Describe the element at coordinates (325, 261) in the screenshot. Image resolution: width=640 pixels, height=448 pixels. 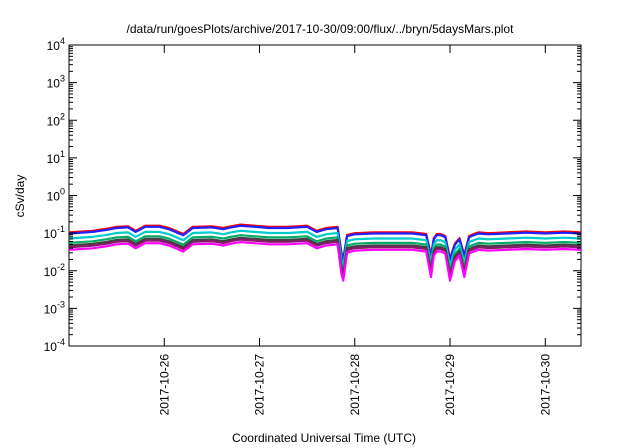
I see `series-line` at that location.